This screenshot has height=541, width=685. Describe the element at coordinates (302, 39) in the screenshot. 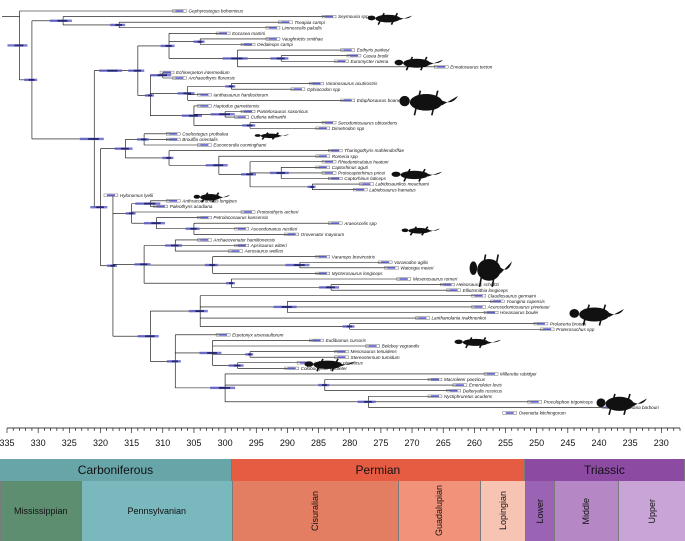

I see `taxon-label: Vaughnictis smithae` at that location.